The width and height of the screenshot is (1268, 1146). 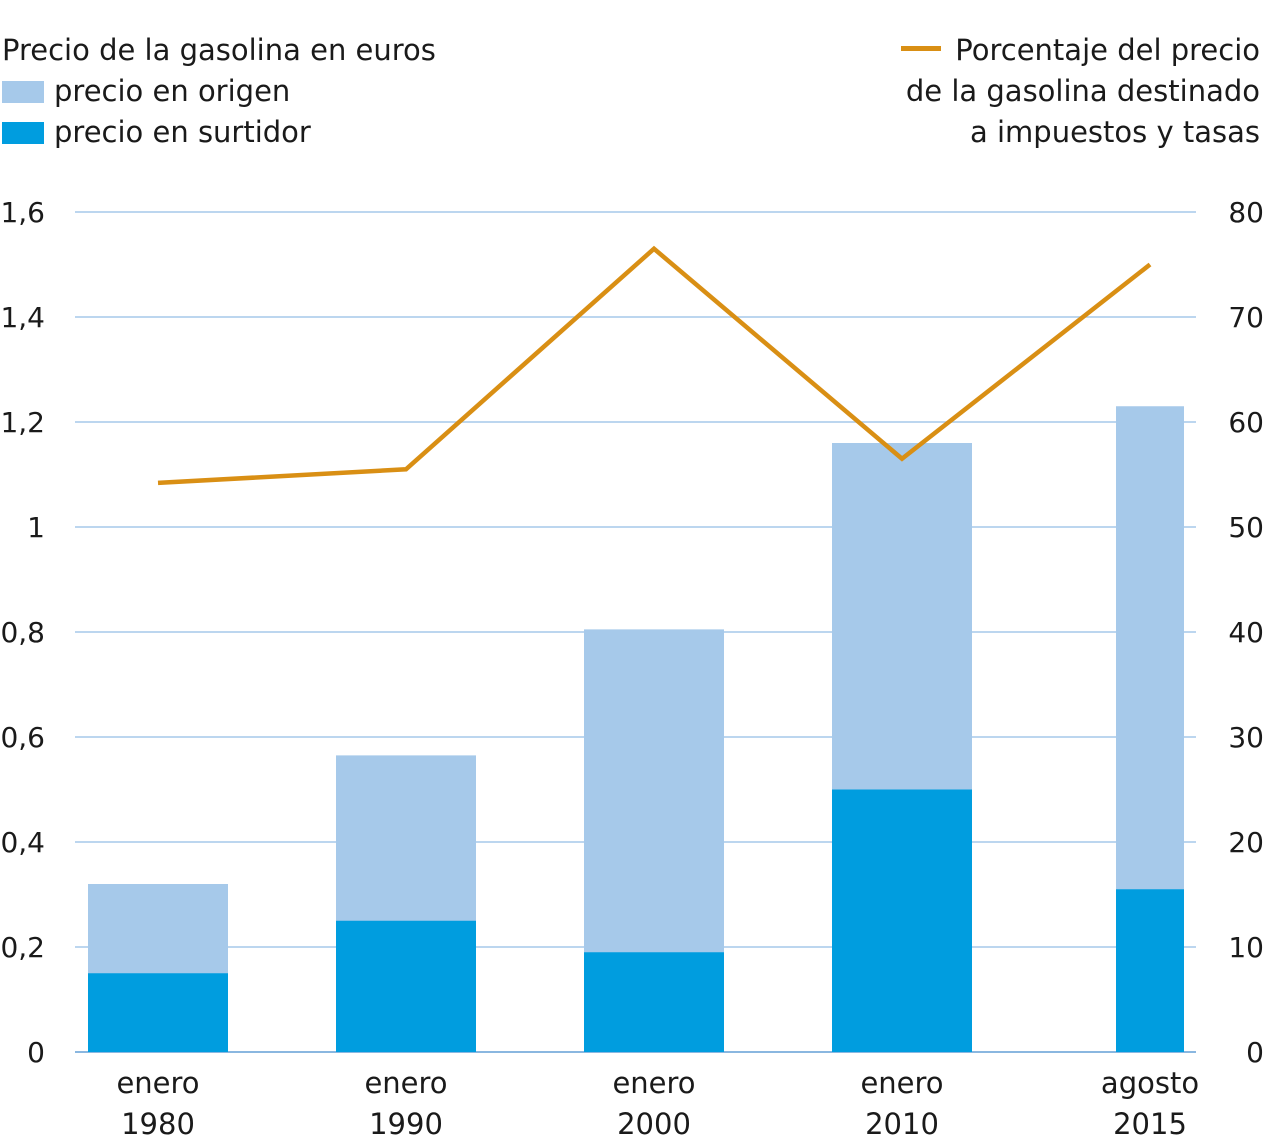 I want to click on x-tick-label: 2015, so click(x=1150, y=1124).